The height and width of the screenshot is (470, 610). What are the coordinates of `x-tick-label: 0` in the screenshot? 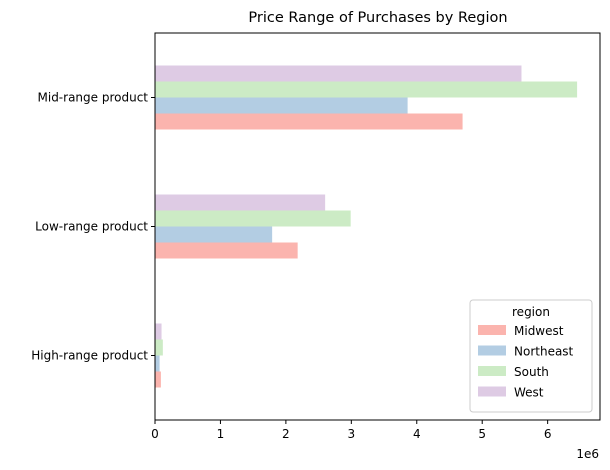 It's located at (155, 434).